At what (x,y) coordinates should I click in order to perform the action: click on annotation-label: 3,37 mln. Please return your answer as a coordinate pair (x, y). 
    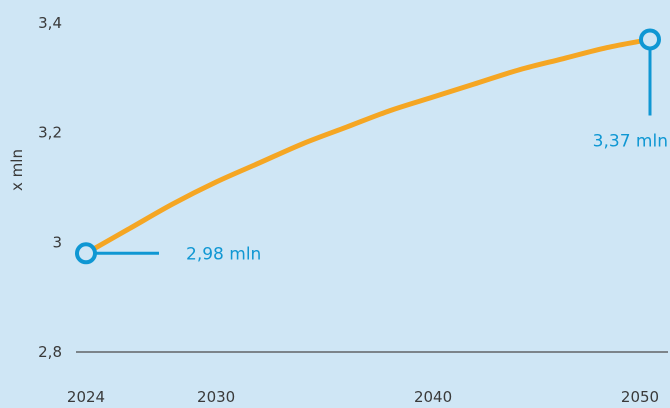
    Looking at the image, I should click on (630, 141).